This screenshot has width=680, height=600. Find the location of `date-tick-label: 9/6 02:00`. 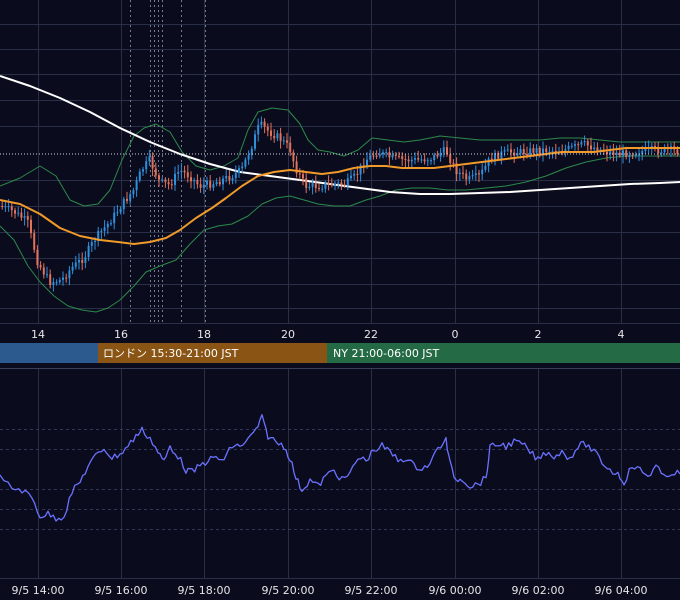

date-tick-label: 9/6 02:00 is located at coordinates (538, 590).